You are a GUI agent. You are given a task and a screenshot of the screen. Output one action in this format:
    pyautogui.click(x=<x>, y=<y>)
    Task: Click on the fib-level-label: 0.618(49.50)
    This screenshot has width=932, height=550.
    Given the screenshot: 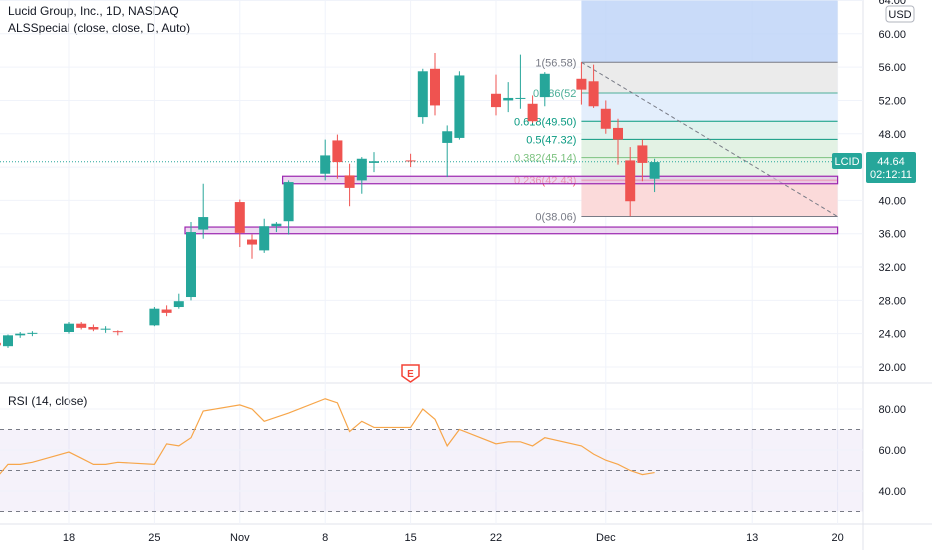 What is the action you would take?
    pyautogui.click(x=545, y=122)
    